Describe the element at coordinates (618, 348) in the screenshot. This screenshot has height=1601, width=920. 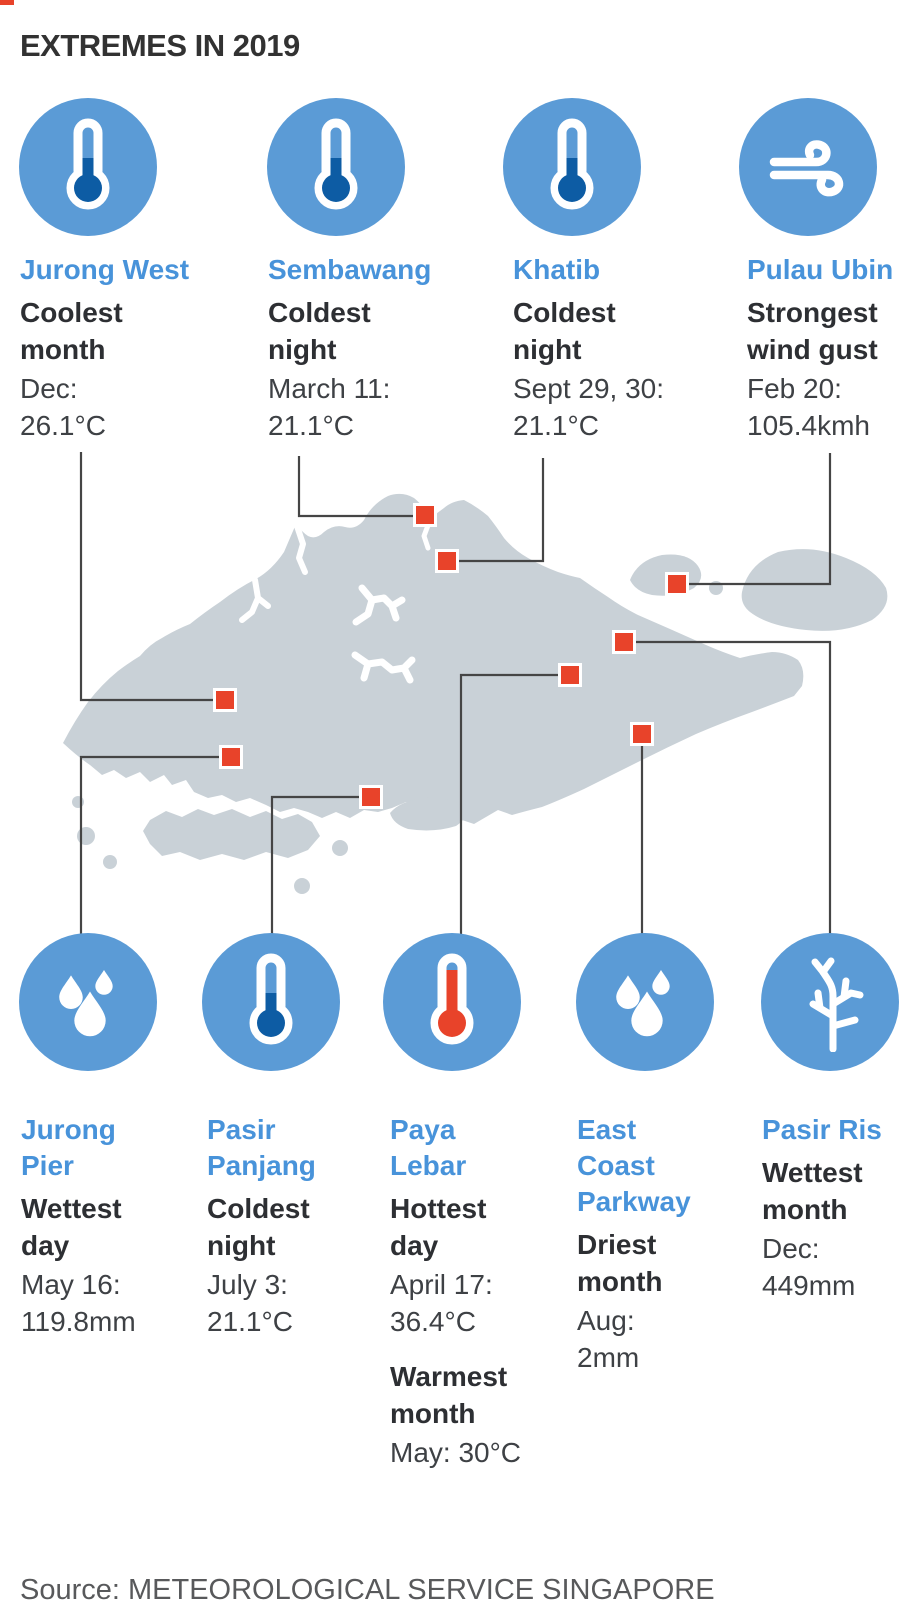
I see `card-khatib: Khatib Coldest night Sept 29, 30: 21.1°C` at that location.